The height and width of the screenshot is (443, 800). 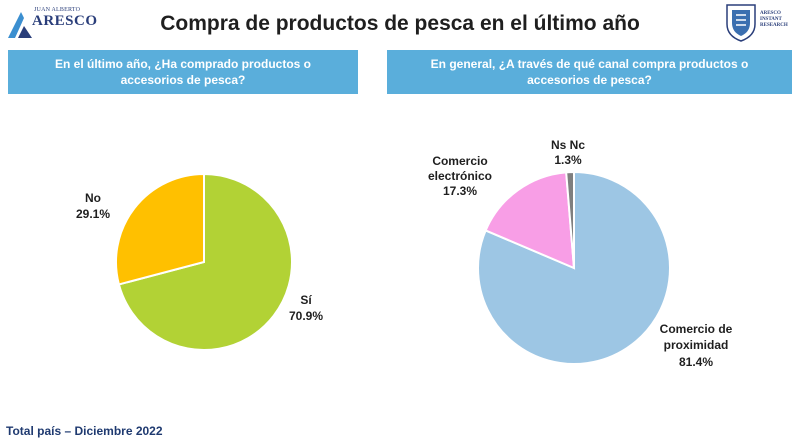 What do you see at coordinates (93, 214) in the screenshot?
I see `label-no-value: 29.1%` at bounding box center [93, 214].